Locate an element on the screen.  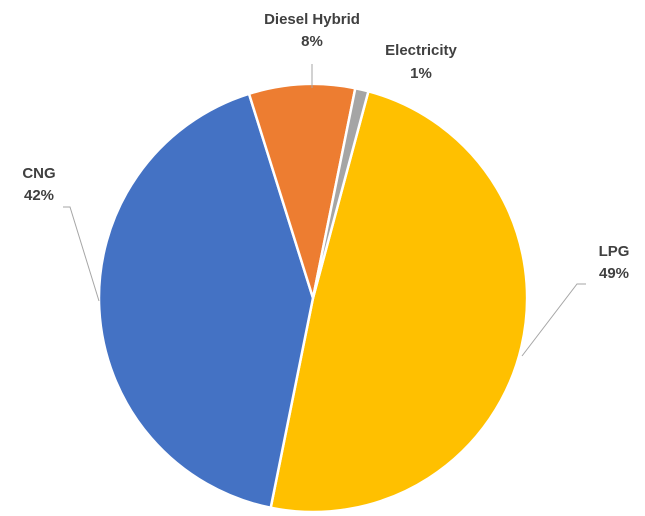
data-label-electricity: Electricity is located at coordinates (421, 50).